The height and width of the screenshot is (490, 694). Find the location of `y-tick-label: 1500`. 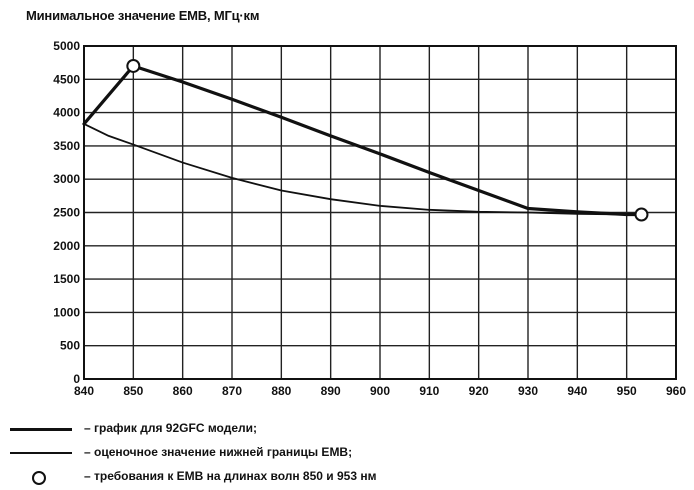

y-tick-label: 1500 is located at coordinates (66, 279).